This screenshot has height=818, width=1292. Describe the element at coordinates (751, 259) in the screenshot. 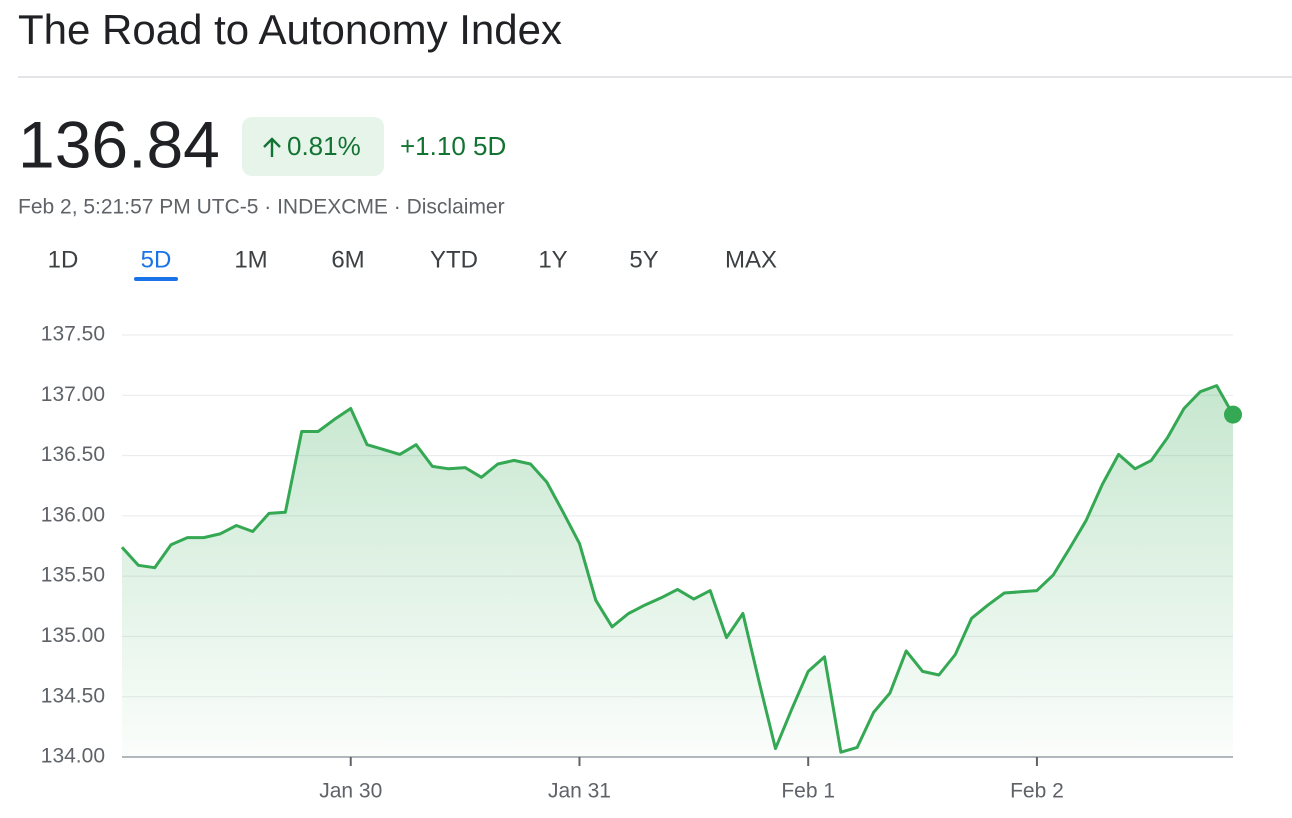

I see `range-tab: MAX` at that location.